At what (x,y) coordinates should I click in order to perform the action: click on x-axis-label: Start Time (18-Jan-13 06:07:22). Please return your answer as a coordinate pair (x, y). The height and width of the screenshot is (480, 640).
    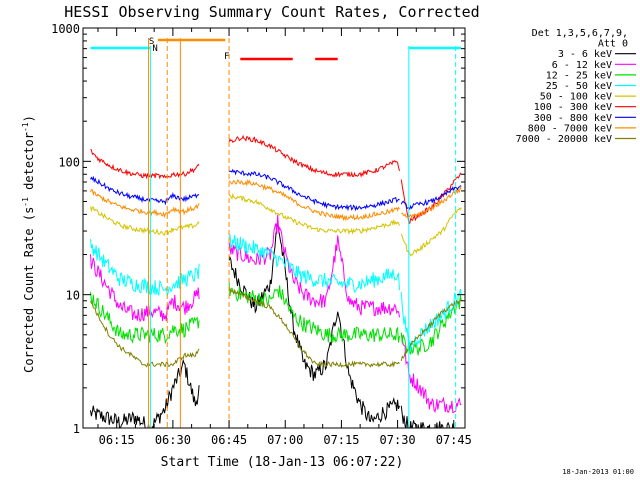
    Looking at the image, I should click on (282, 462).